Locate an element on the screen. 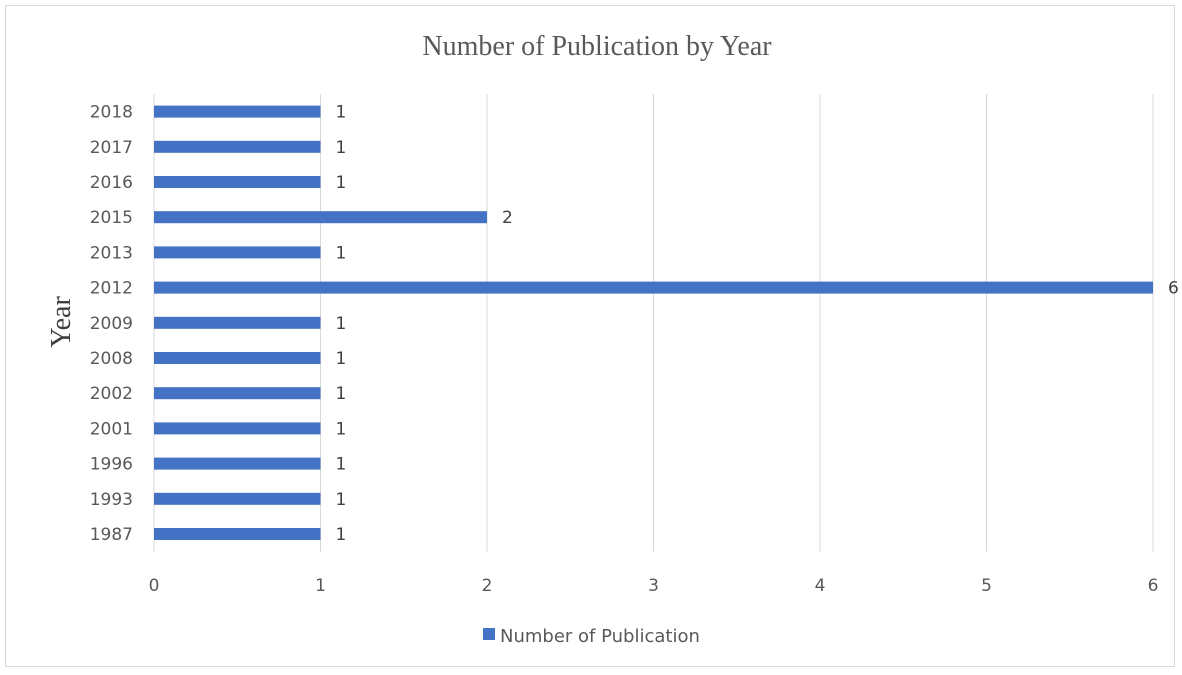  y-tick-label: 2012 is located at coordinates (111, 289).